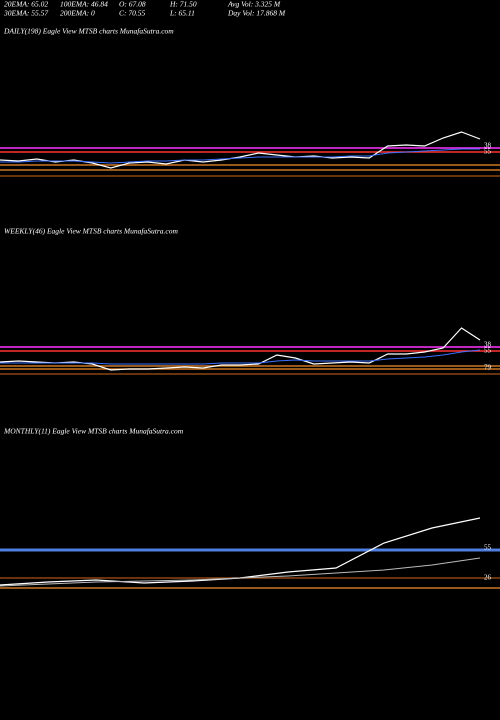 The height and width of the screenshot is (720, 500). What do you see at coordinates (256, 13) in the screenshot?
I see `header-stat: Day Vol: 17.868 M` at bounding box center [256, 13].